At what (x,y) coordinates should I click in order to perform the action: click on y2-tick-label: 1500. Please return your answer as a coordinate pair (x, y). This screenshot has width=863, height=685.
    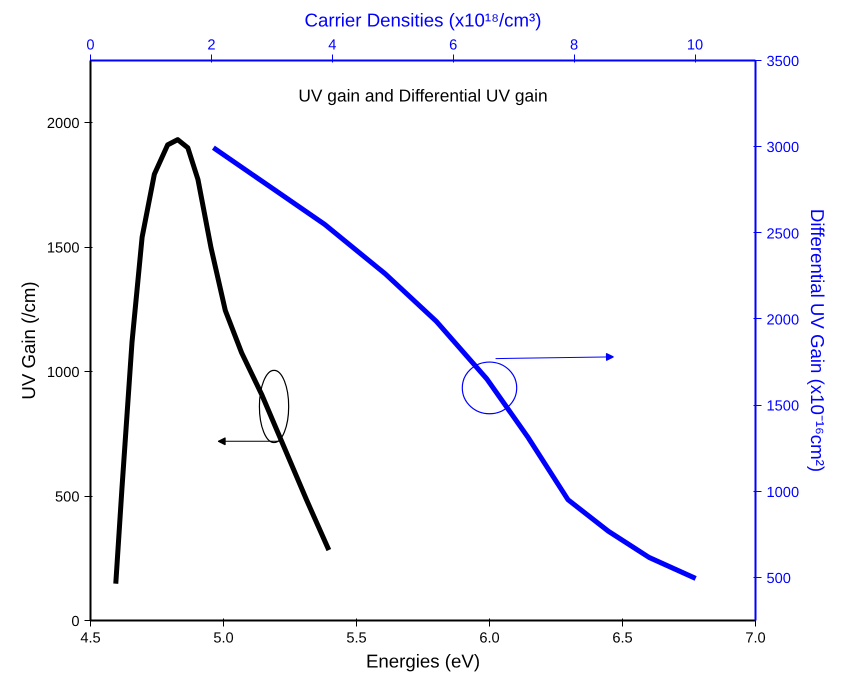
    Looking at the image, I should click on (783, 406).